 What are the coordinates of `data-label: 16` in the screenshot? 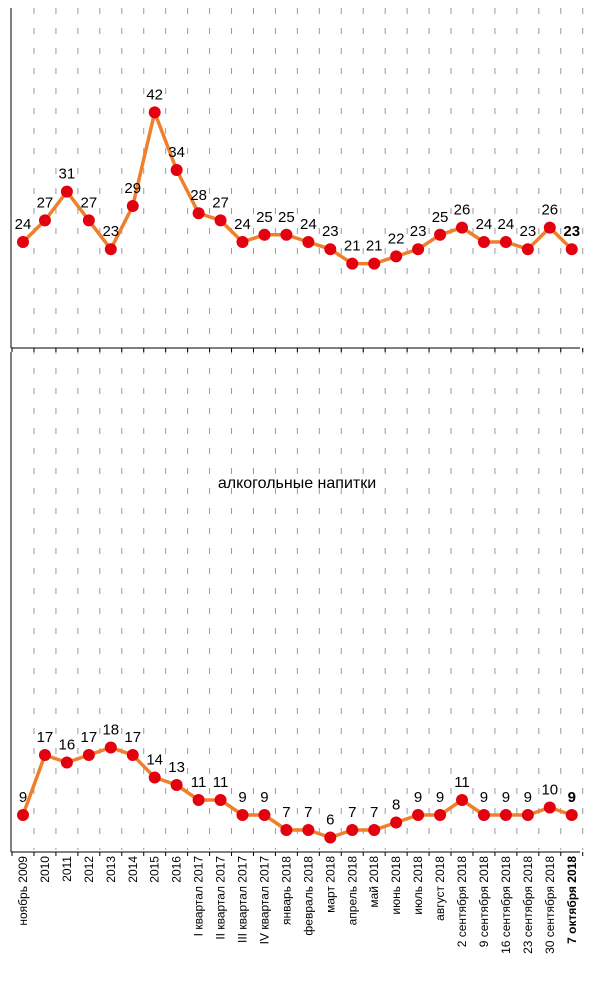 It's located at (67, 745).